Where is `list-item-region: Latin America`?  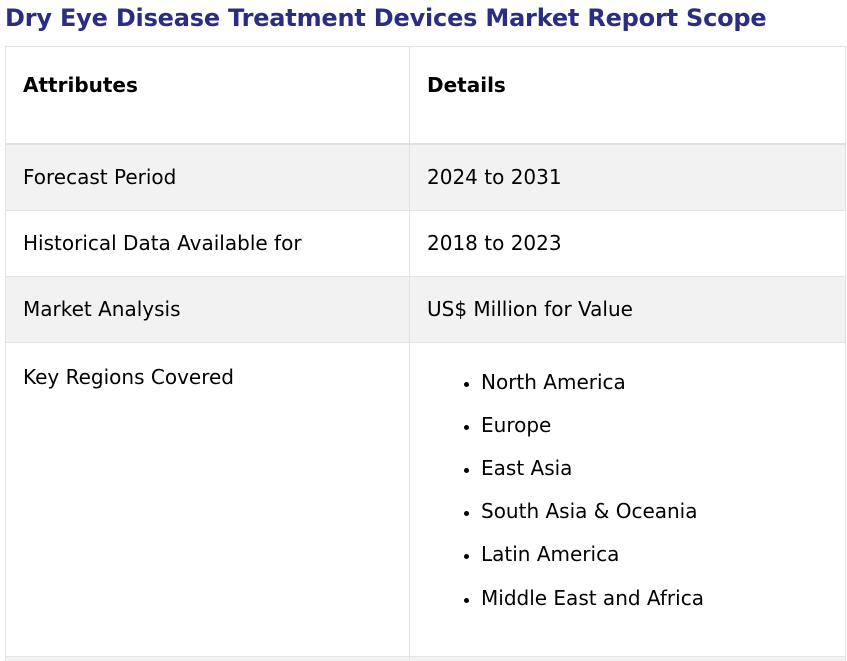
list-item-region: Latin America is located at coordinates (654, 554).